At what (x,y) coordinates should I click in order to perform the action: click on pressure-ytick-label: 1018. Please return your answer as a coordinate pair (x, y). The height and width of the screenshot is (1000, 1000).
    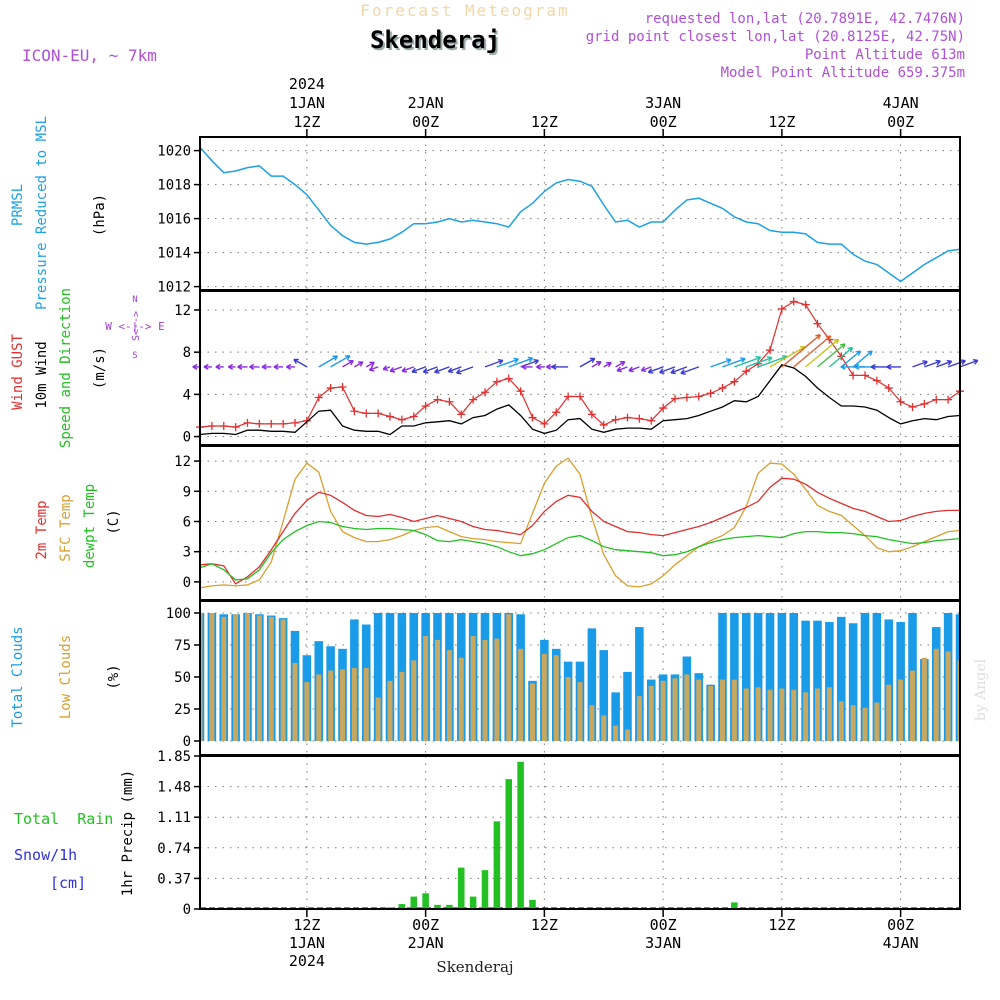
    Looking at the image, I should click on (174, 186).